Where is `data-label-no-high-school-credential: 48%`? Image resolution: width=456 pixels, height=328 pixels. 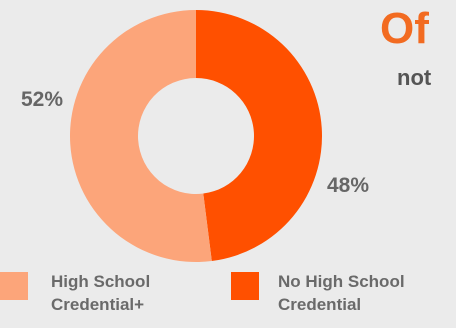 data-label-no-high-school-credential: 48% is located at coordinates (348, 185).